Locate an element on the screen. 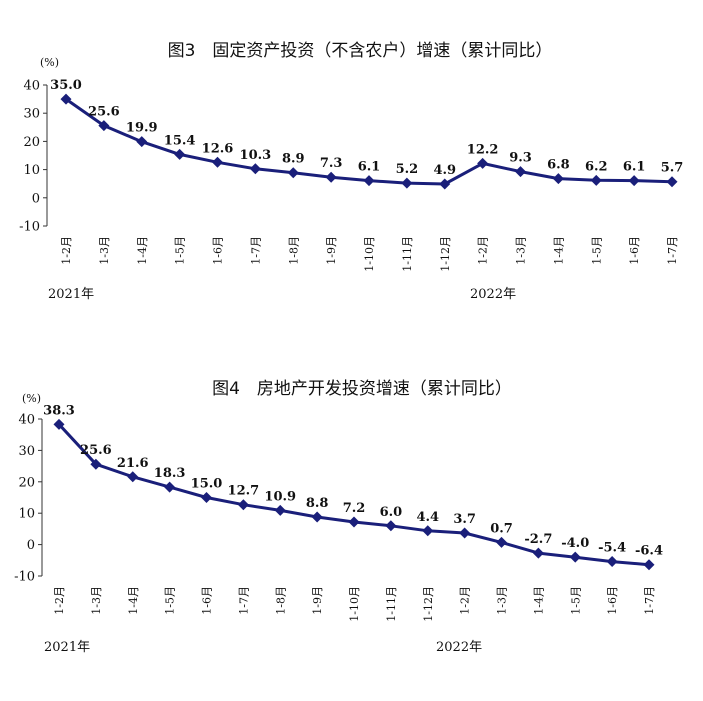 This screenshot has width=703, height=701. data-label: 8.9 is located at coordinates (293, 159).